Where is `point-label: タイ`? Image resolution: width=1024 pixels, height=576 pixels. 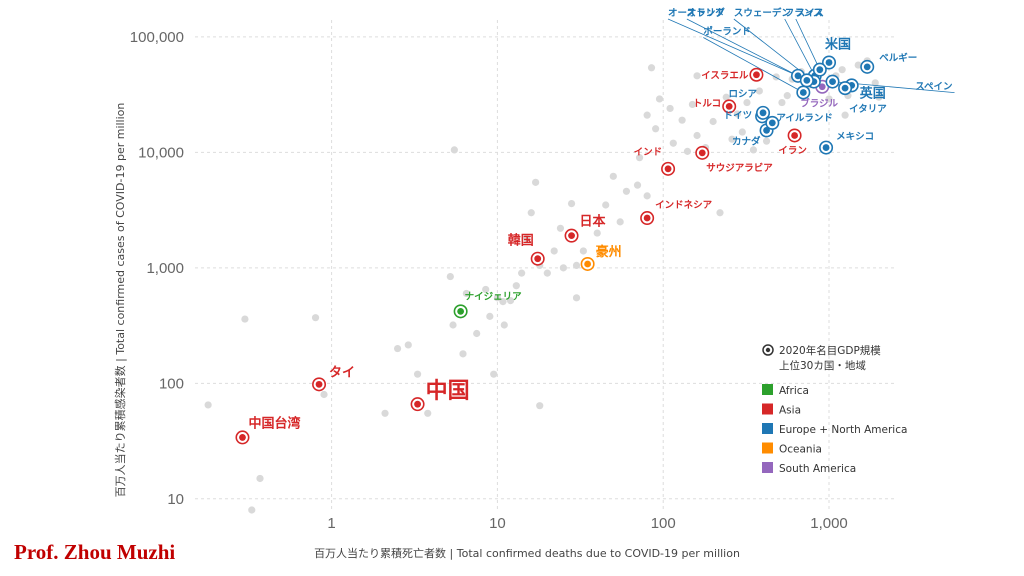
point-label: タイ is located at coordinates (342, 372).